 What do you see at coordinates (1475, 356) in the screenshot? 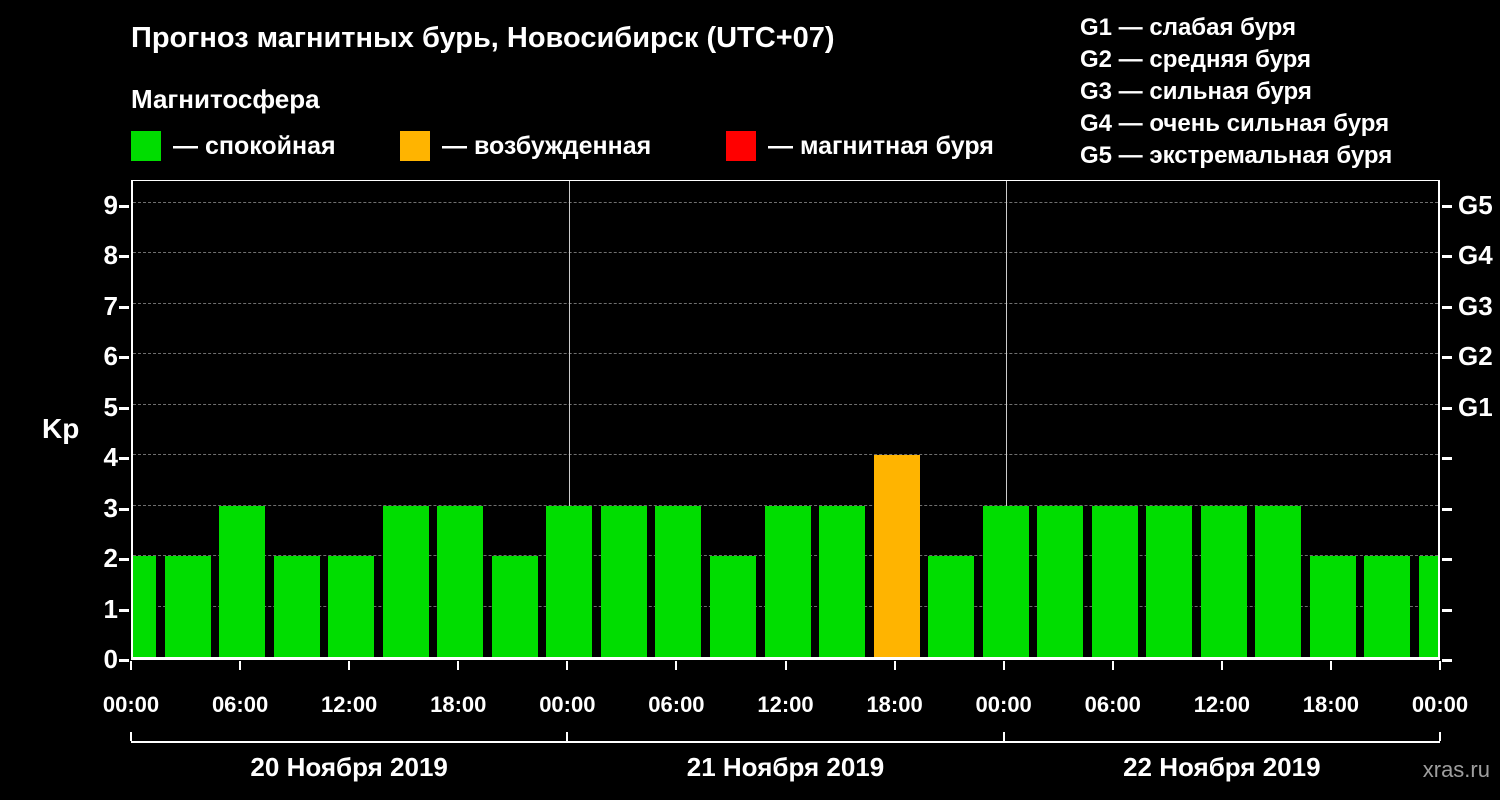
I see `g-level-label-g2: G2` at bounding box center [1475, 356].